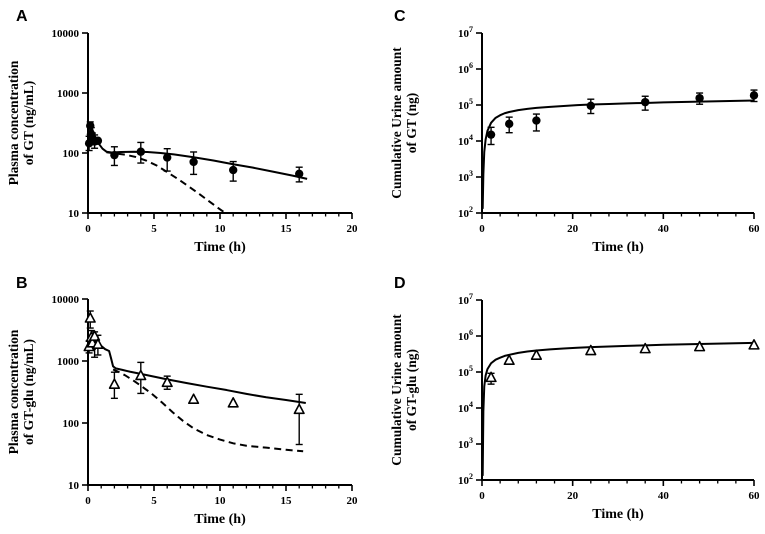 The height and width of the screenshot is (534, 765). I want to click on y-tick-label: 10000, so click(66, 300).